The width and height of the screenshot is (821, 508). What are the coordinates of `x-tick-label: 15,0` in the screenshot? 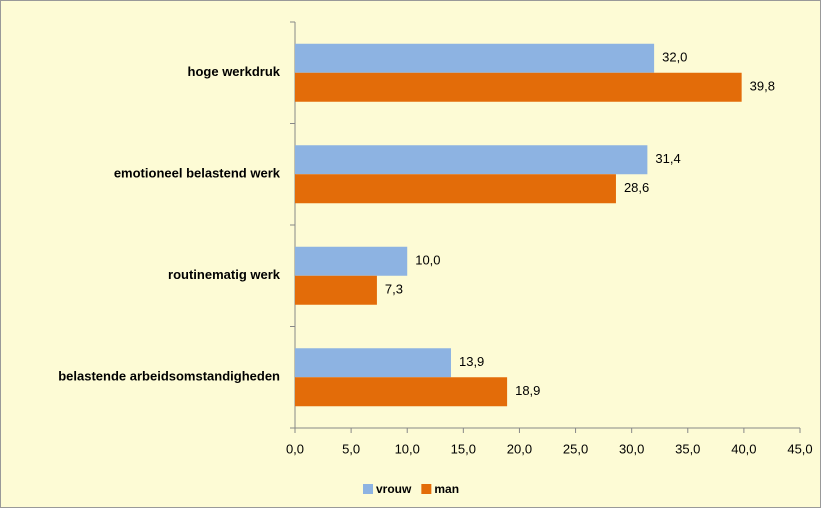 It's located at (463, 448).